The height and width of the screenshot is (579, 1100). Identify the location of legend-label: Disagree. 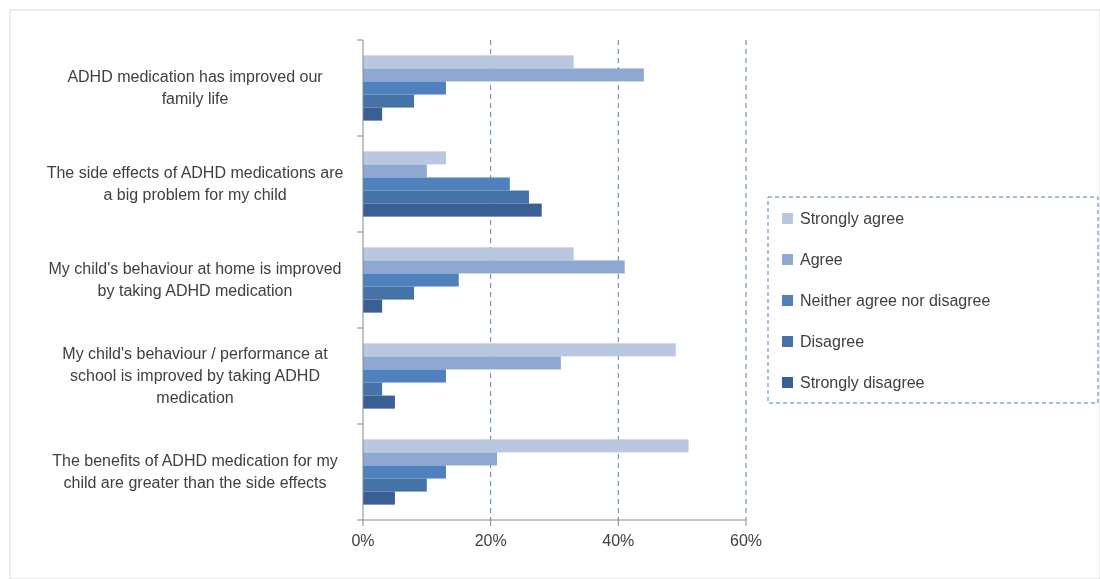
(832, 341).